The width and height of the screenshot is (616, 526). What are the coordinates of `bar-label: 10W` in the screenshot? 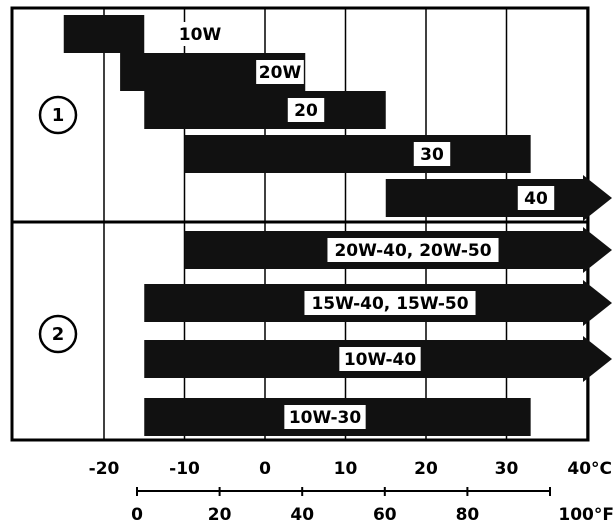 It's located at (200, 35).